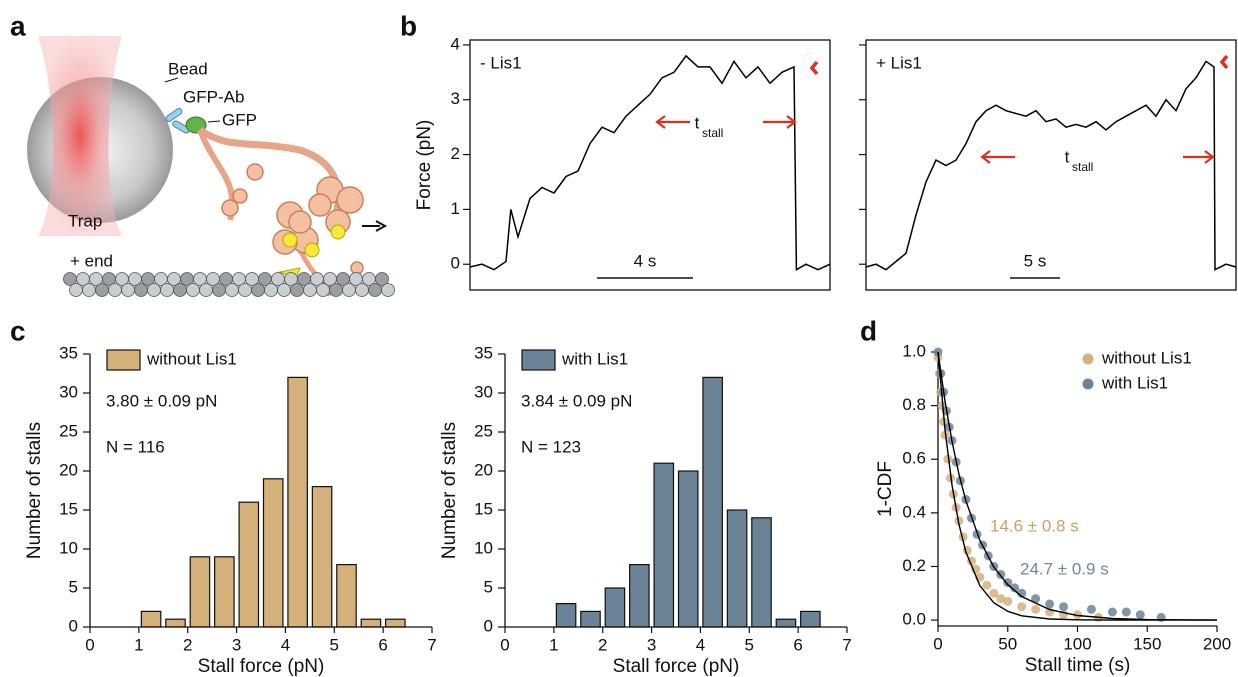 The height and width of the screenshot is (677, 1238). What do you see at coordinates (455, 43) in the screenshot?
I see `y-tick-label: 4` at bounding box center [455, 43].